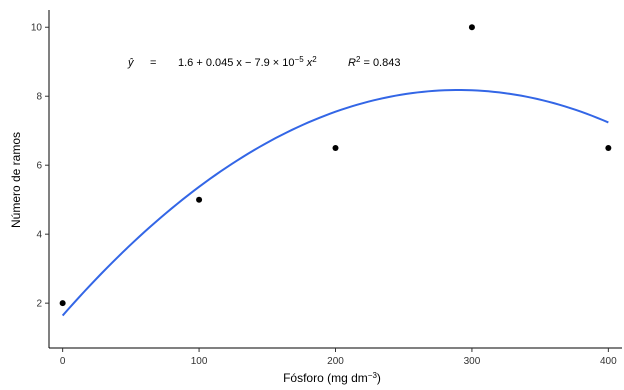 Image resolution: width=624 pixels, height=390 pixels. What do you see at coordinates (335, 361) in the screenshot?
I see `x-tick-label: 200` at bounding box center [335, 361].